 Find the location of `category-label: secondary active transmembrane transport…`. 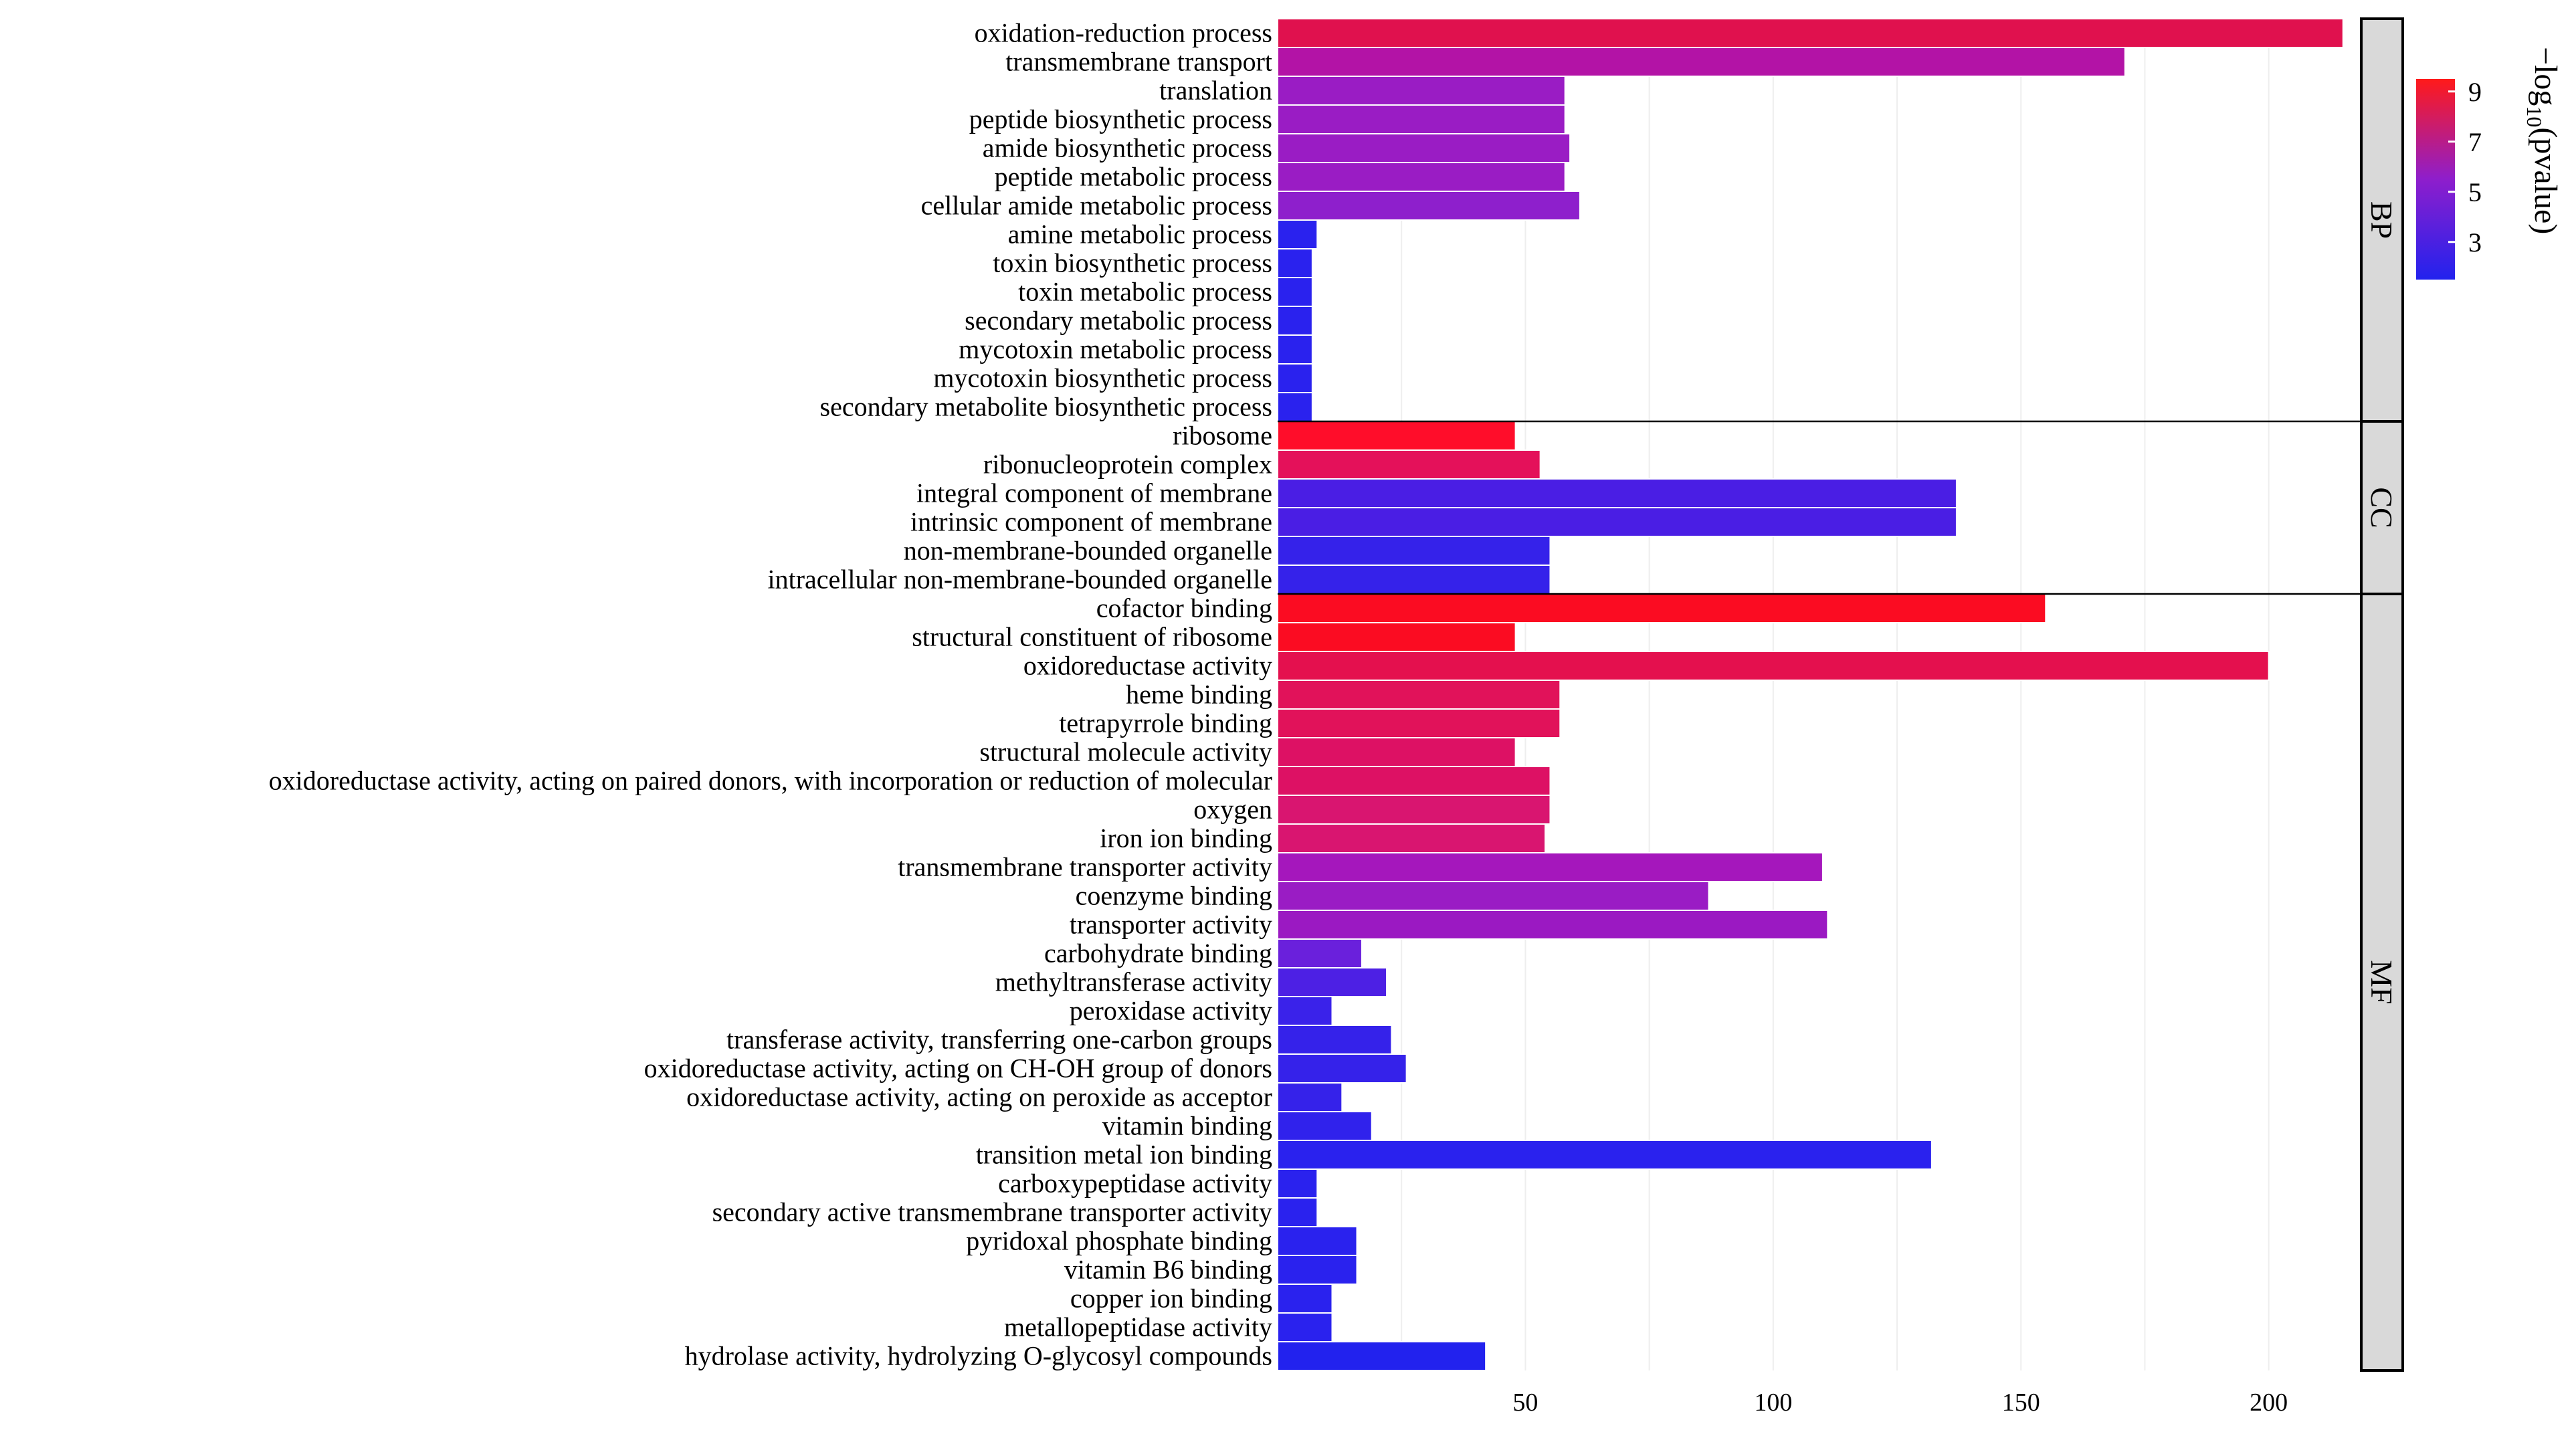

category-label: secondary active transmembrane transport… is located at coordinates (992, 1212).